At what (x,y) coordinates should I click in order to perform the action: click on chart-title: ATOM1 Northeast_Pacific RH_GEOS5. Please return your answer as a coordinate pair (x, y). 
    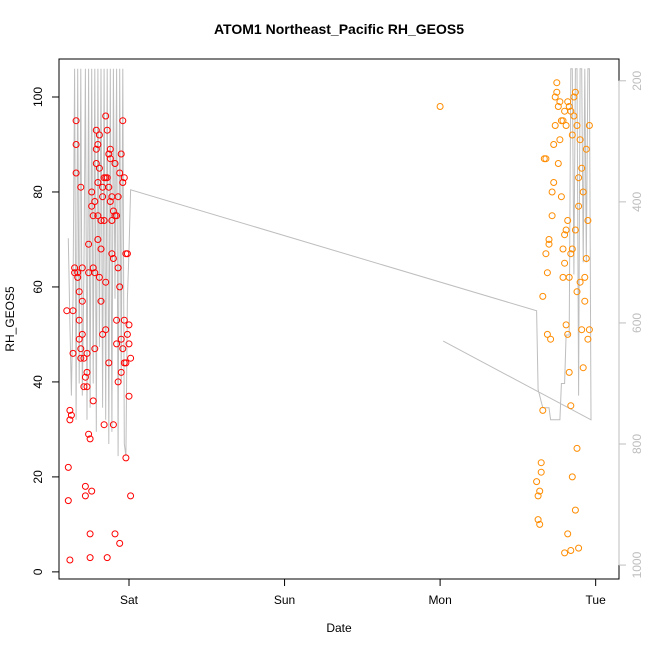
    Looking at the image, I should click on (339, 29).